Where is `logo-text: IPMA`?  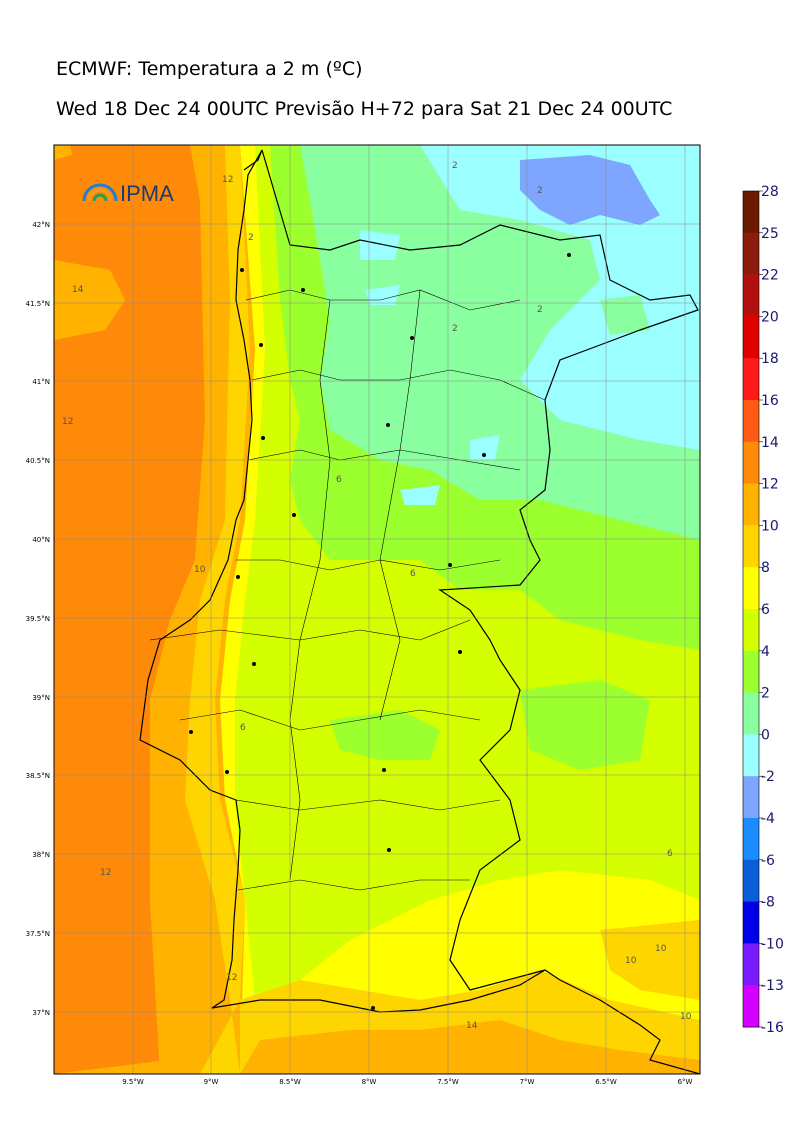 logo-text: IPMA is located at coordinates (147, 193).